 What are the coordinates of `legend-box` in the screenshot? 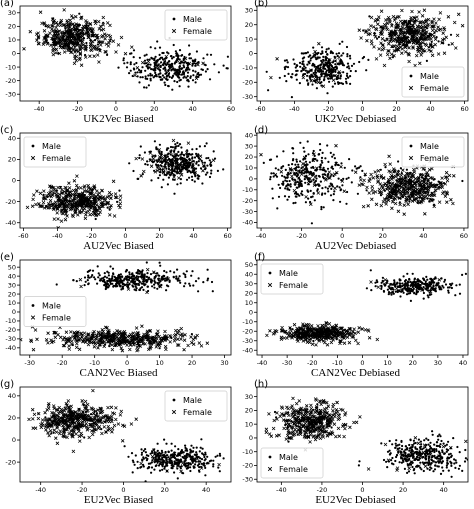 It's located at (55, 152).